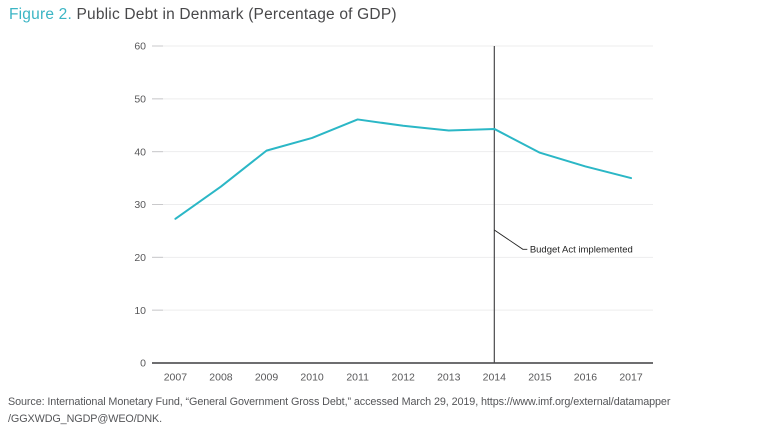 This screenshot has height=430, width=768. What do you see at coordinates (511, 239) in the screenshot?
I see `annotation-leader-line` at bounding box center [511, 239].